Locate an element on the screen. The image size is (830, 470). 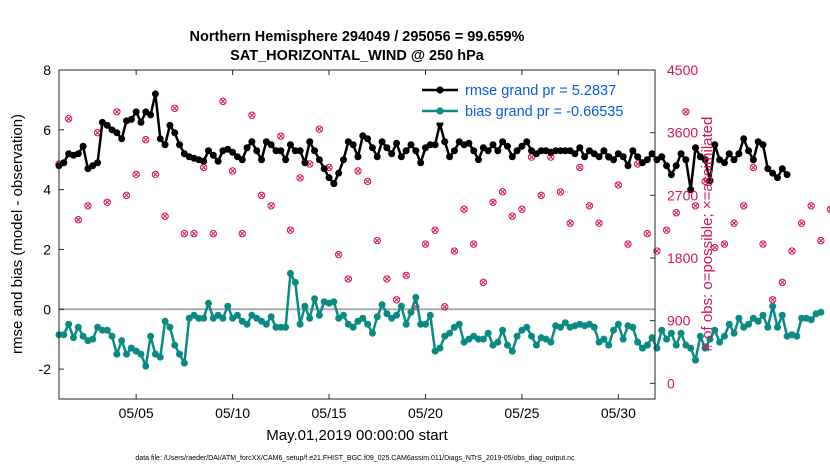
x-tick-label: 05/20 is located at coordinates (425, 413).